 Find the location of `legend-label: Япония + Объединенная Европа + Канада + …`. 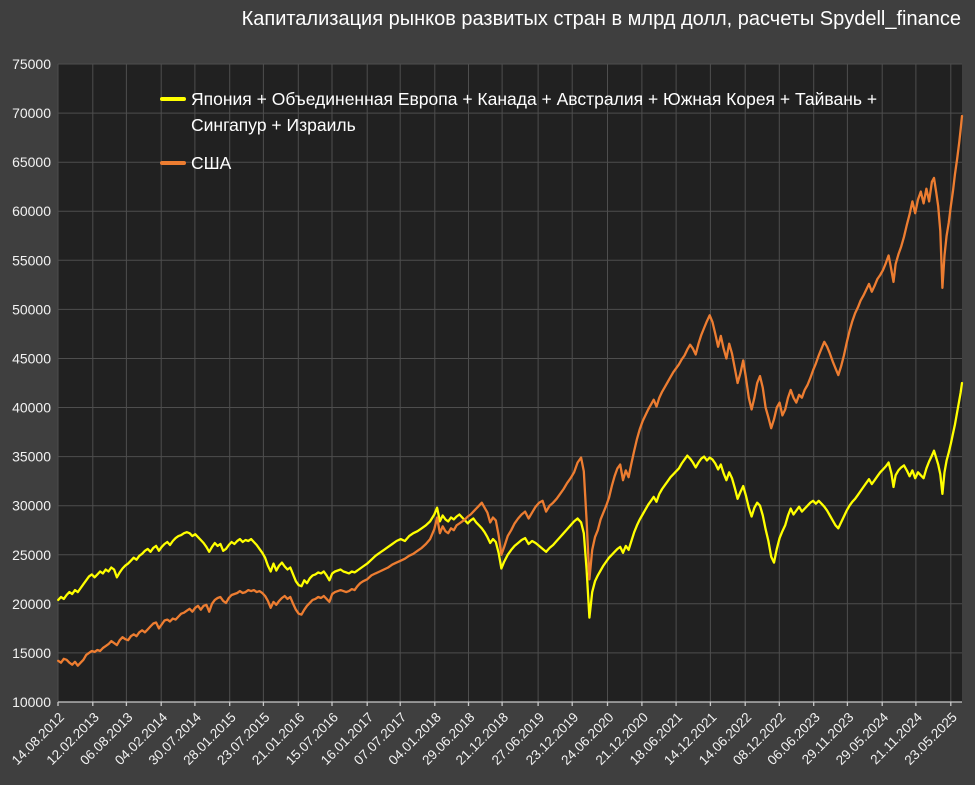

legend-label: Япония + Объединенная Европа + Канада + … is located at coordinates (534, 112).